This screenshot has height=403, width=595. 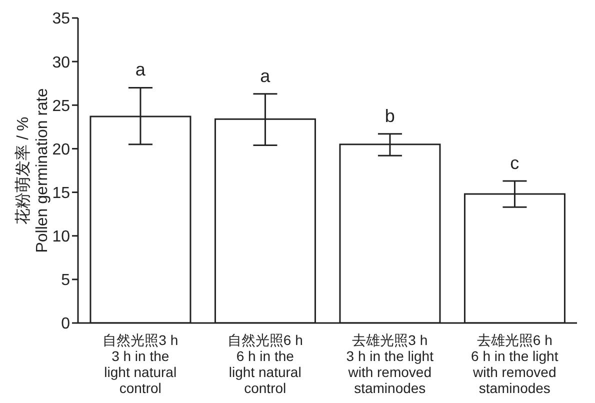 What do you see at coordinates (61, 19) in the screenshot?
I see `y-tick-label: 35` at bounding box center [61, 19].